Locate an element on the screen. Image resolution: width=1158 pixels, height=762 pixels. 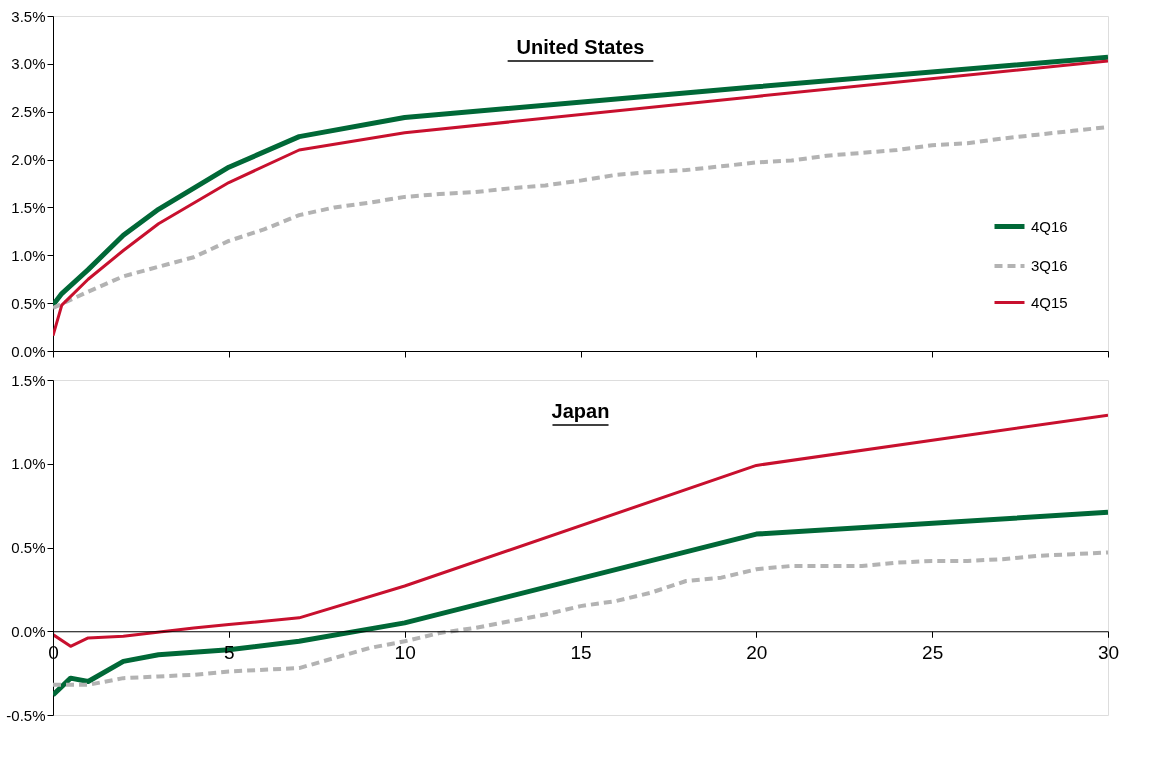
text: Japan is located at coordinates (580, 411).